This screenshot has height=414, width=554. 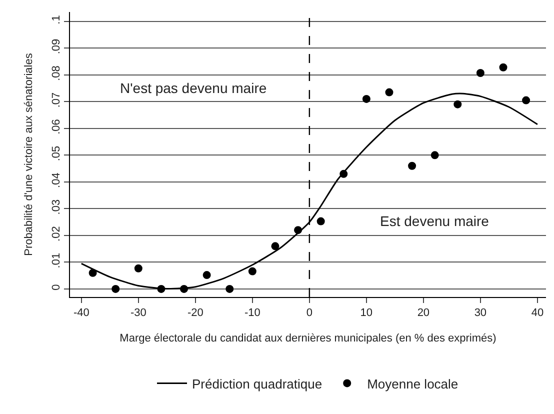 I want to click on y-tick-label: 0, so click(x=56, y=287).